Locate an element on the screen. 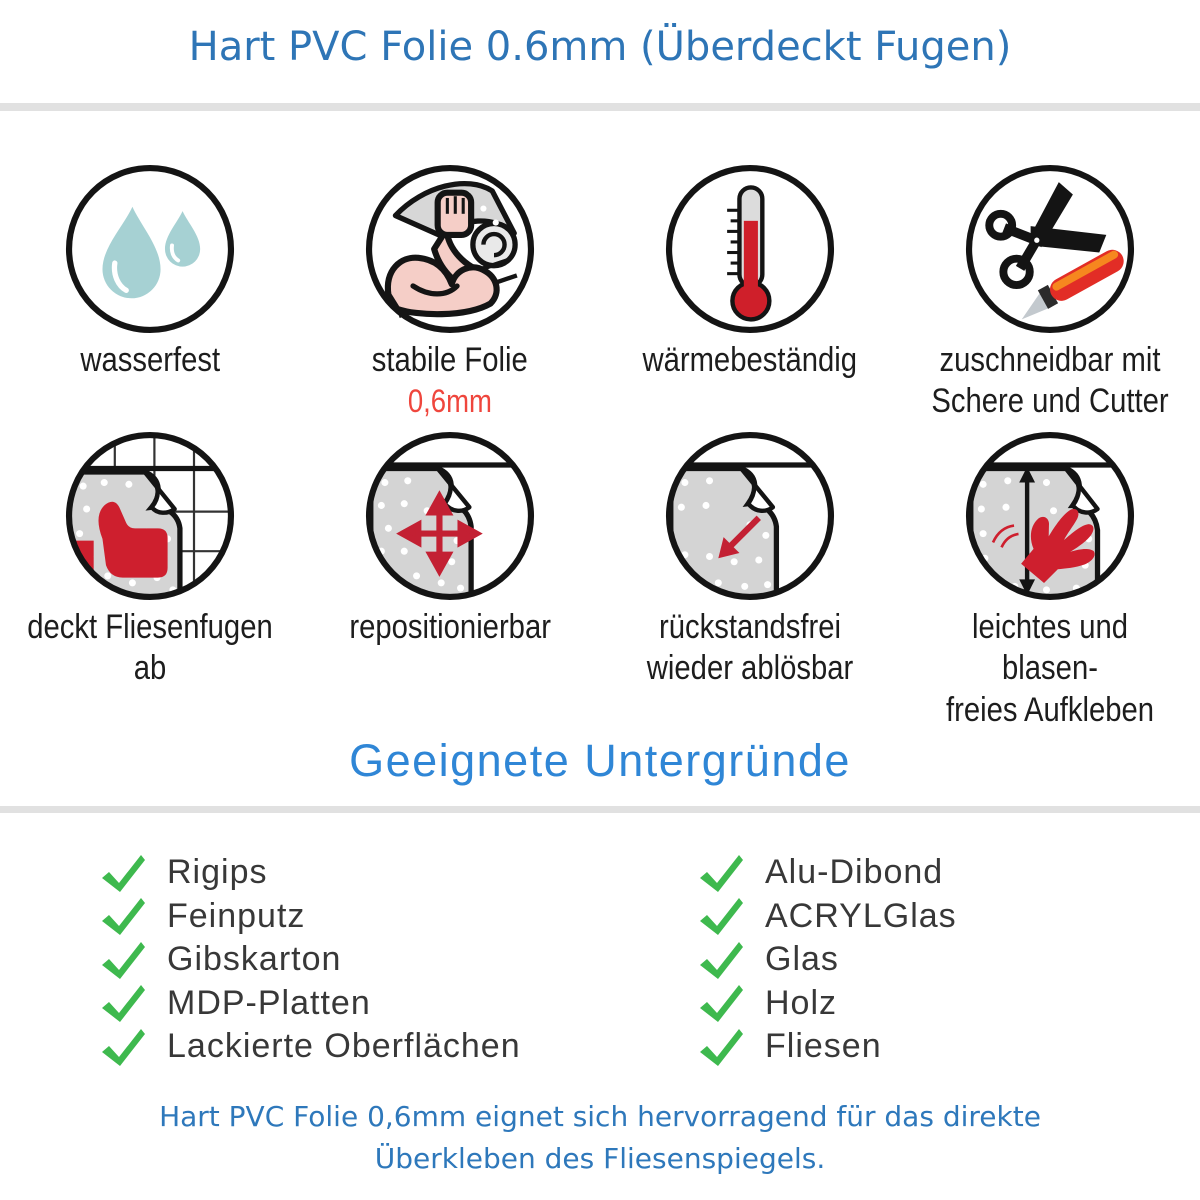  list-item: Glas is located at coordinates (826, 960).